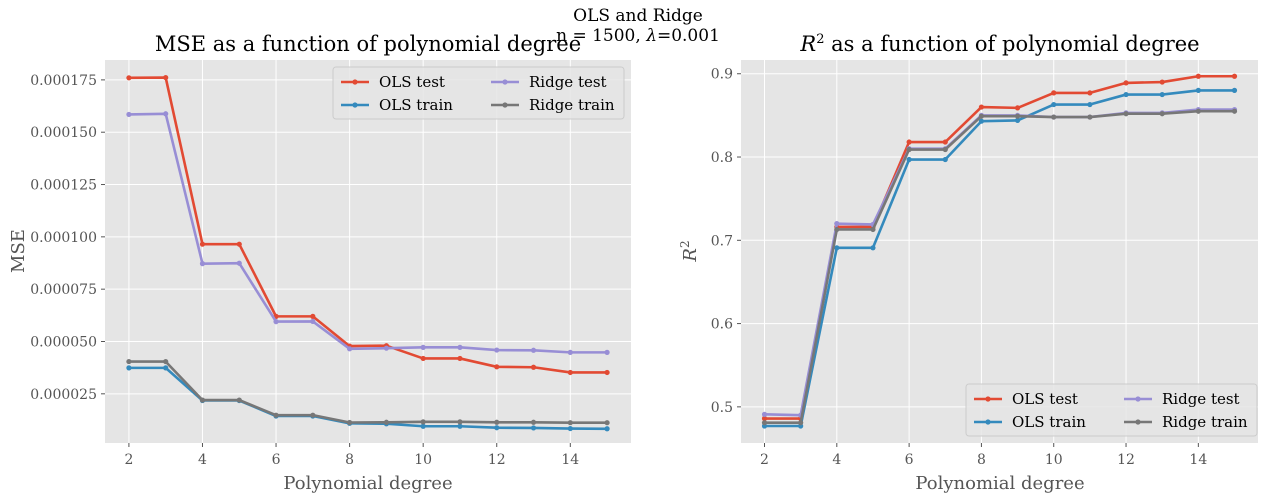 Image resolution: width=1276 pixels, height=502 pixels. What do you see at coordinates (722, 158) in the screenshot?
I see `r2-ytick-label: 0.8` at bounding box center [722, 158].